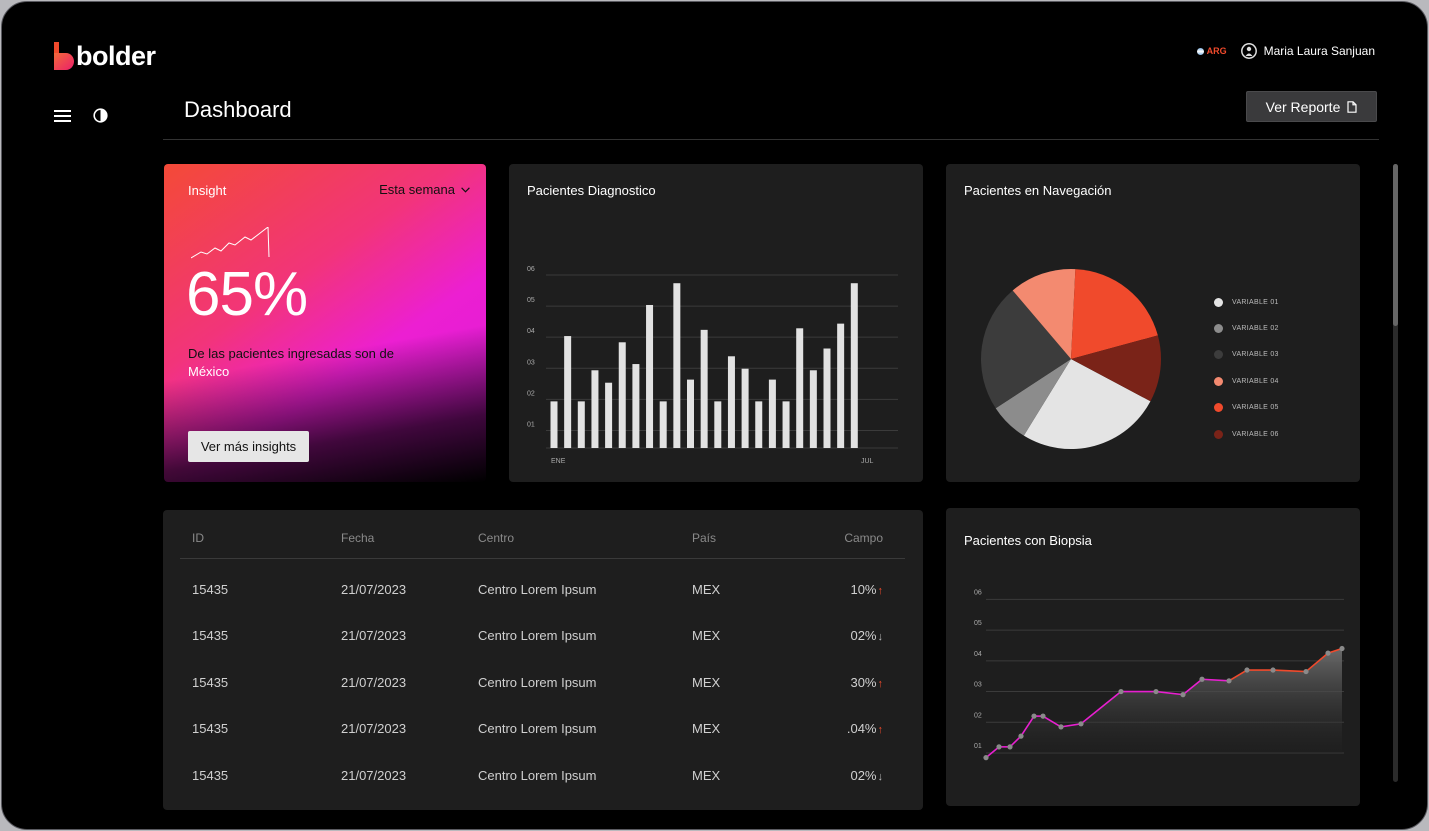 Image resolution: width=1429 pixels, height=831 pixels. What do you see at coordinates (424, 189) in the screenshot?
I see `period-dropdown: Esta semana` at bounding box center [424, 189].